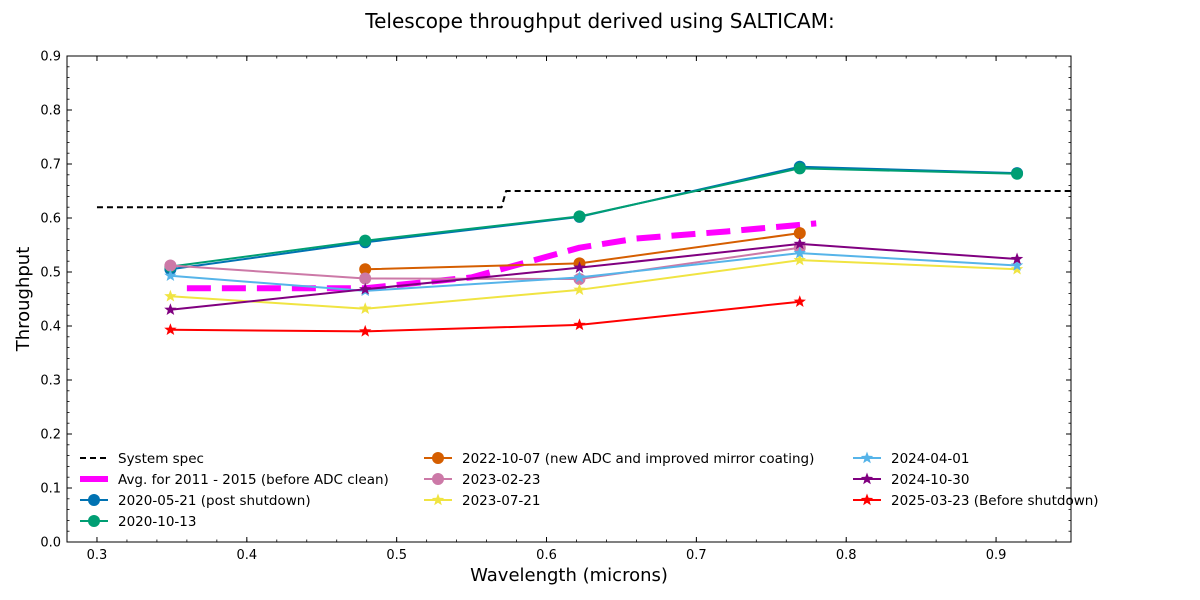 This screenshot has height=600, width=1200. Describe the element at coordinates (996, 555) in the screenshot. I see `x-tick-label: 0.9` at that location.